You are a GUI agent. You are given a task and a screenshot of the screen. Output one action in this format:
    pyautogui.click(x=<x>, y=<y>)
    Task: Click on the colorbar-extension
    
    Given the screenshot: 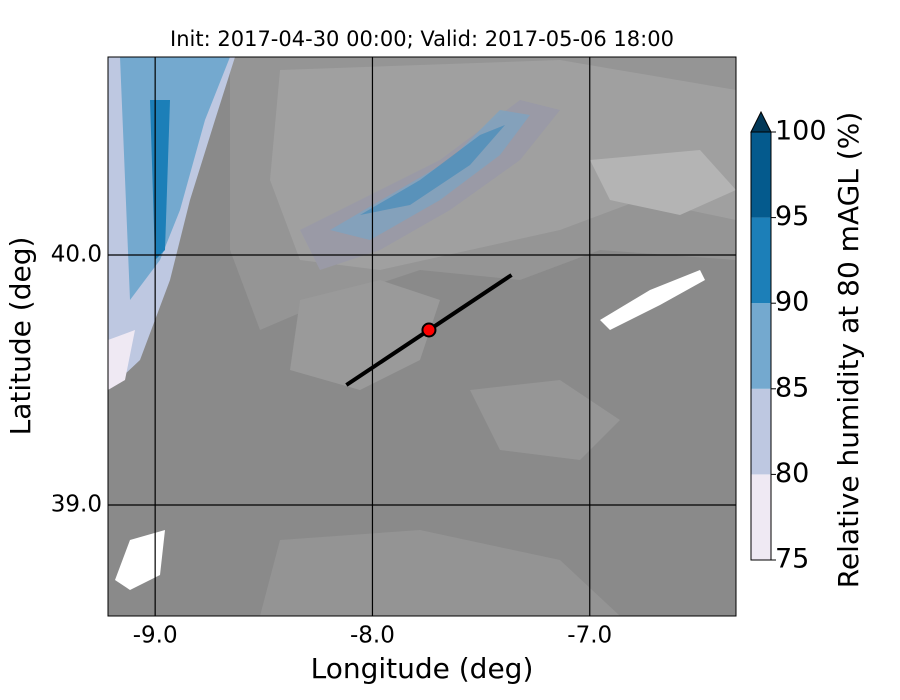 What is the action you would take?
    pyautogui.click(x=761, y=121)
    